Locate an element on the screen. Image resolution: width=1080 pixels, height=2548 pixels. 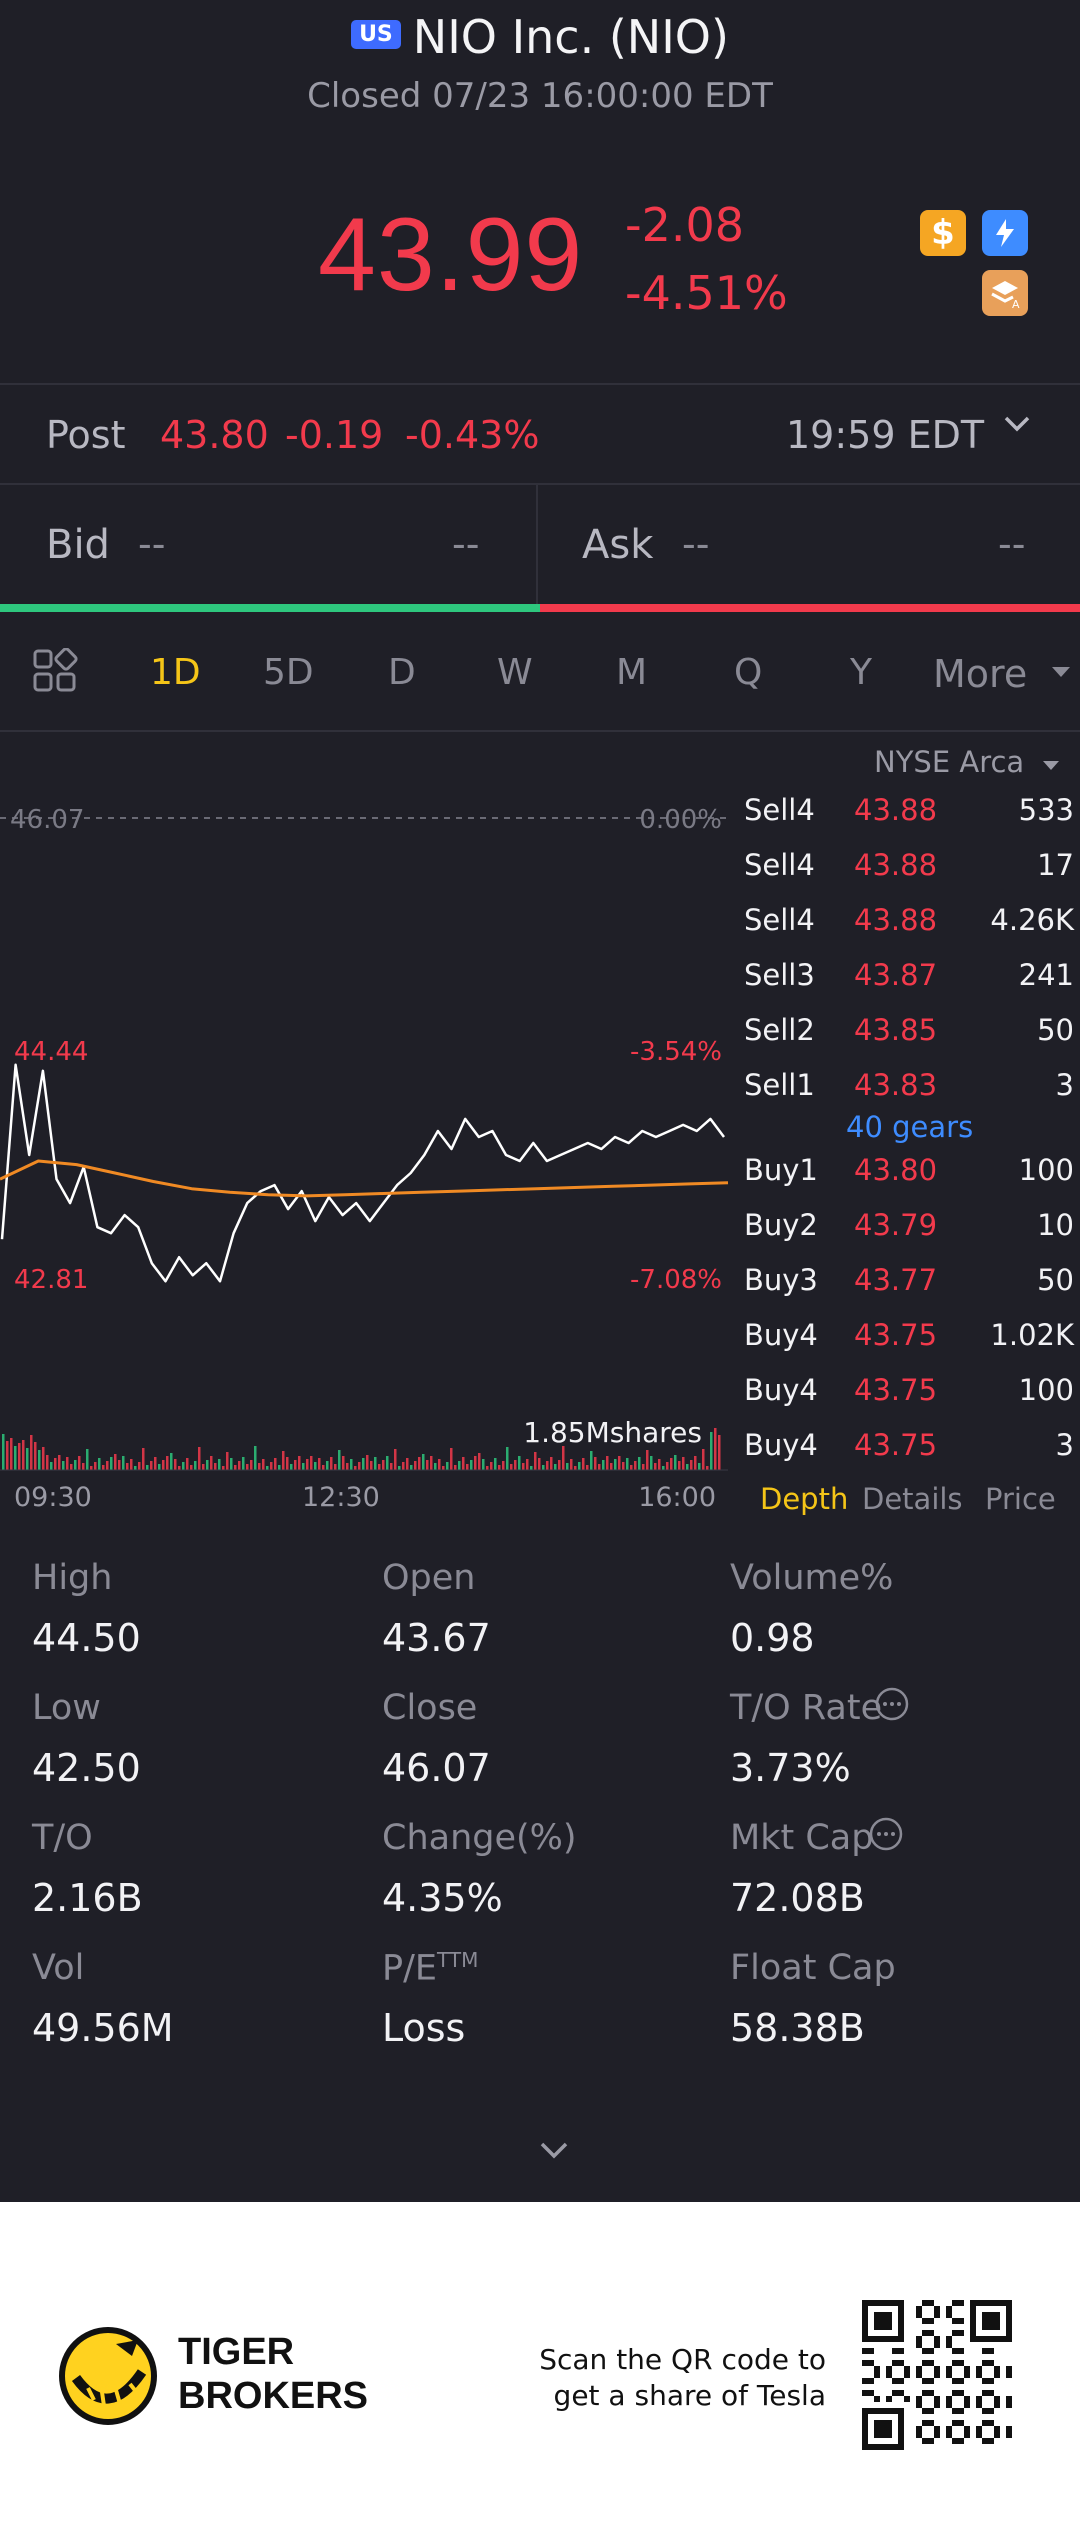
sell-level-price: 43.88 is located at coordinates (896, 920).